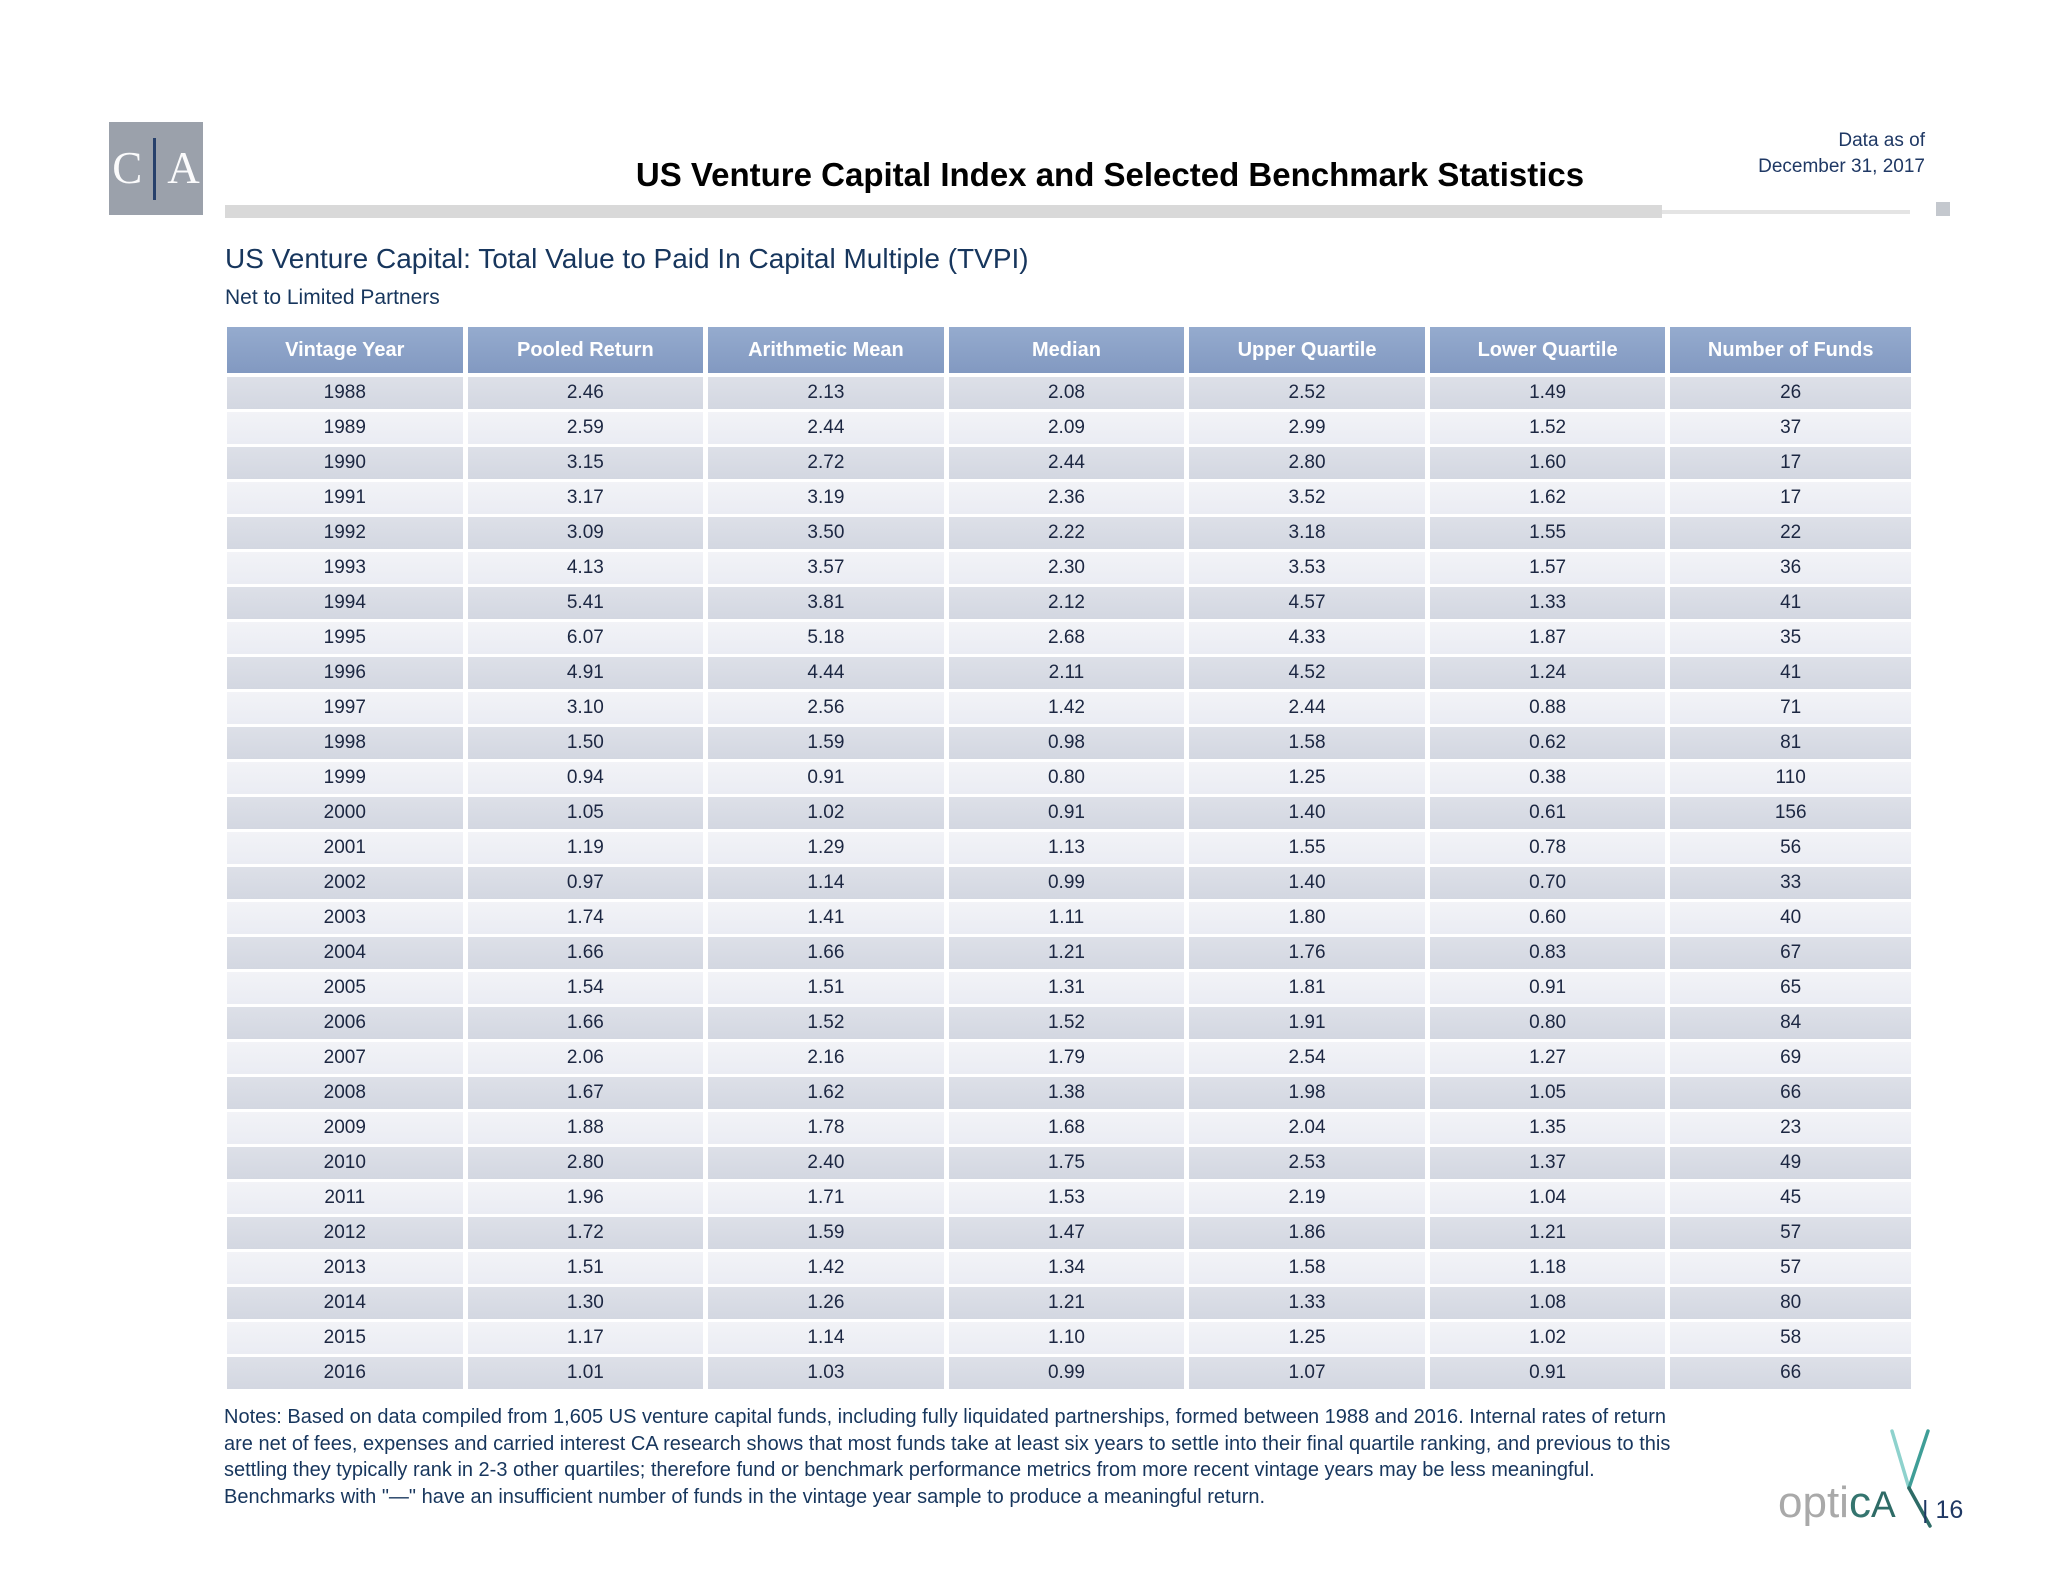 The image size is (2048, 1582). Describe the element at coordinates (1309, 744) in the screenshot. I see `cell-upper-quartile: 1.58` at that location.